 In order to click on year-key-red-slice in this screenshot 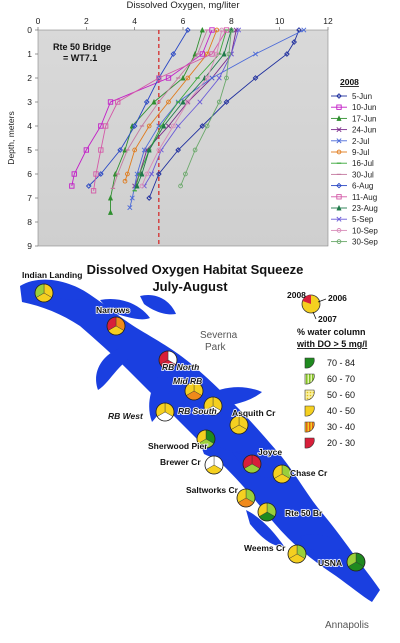, I will do `click(306, 299)`.